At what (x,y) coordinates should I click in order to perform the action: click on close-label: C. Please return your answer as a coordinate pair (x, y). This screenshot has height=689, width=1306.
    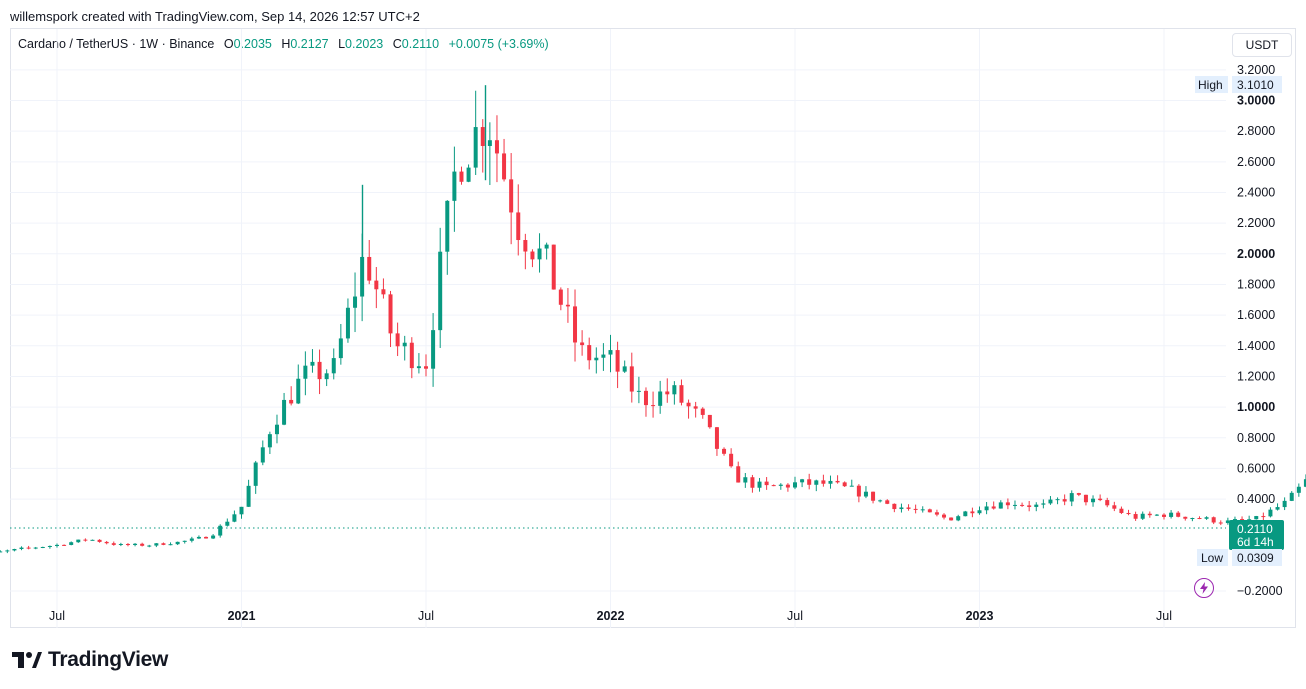
    Looking at the image, I should click on (397, 44).